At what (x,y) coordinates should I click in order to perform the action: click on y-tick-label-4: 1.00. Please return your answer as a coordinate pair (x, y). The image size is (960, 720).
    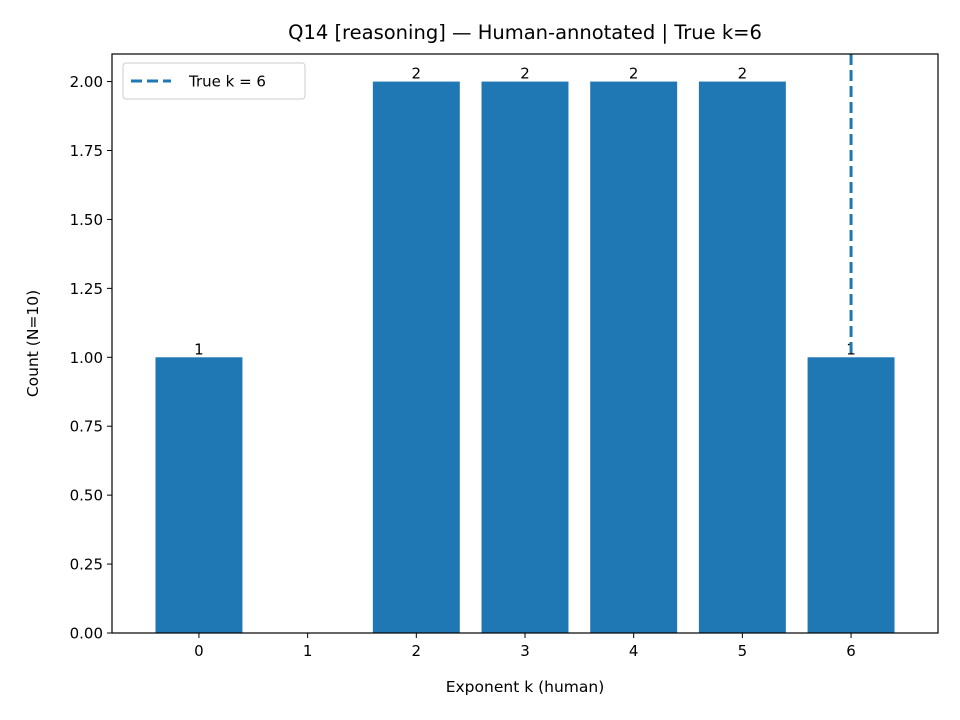
    Looking at the image, I should click on (86, 358).